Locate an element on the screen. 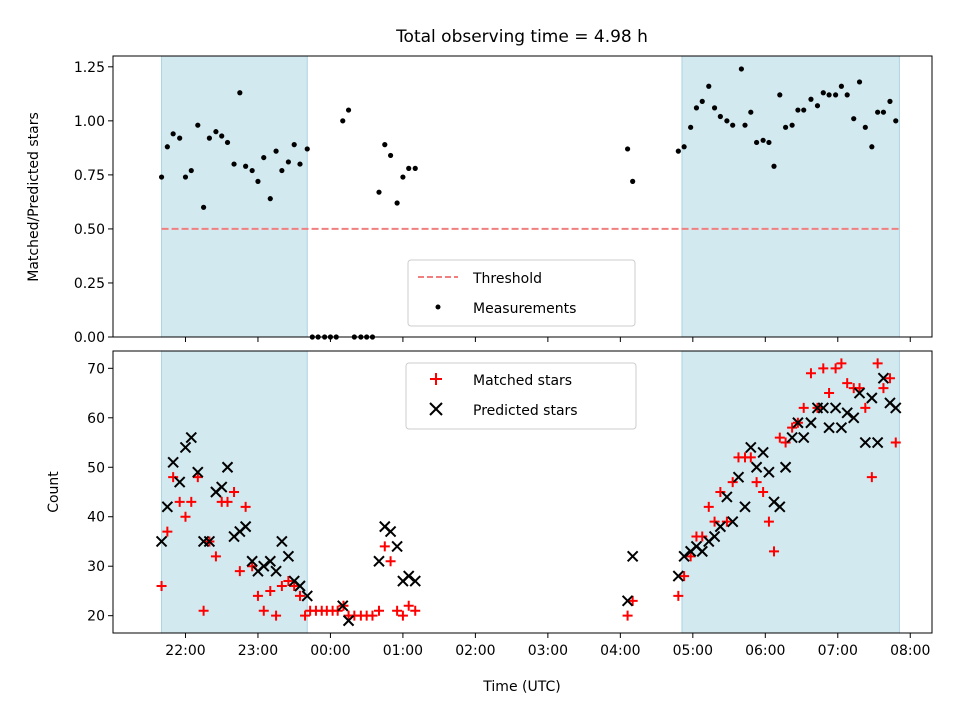 The height and width of the screenshot is (724, 960). legend-count: Matched stars Predicted stars is located at coordinates (521, 396).